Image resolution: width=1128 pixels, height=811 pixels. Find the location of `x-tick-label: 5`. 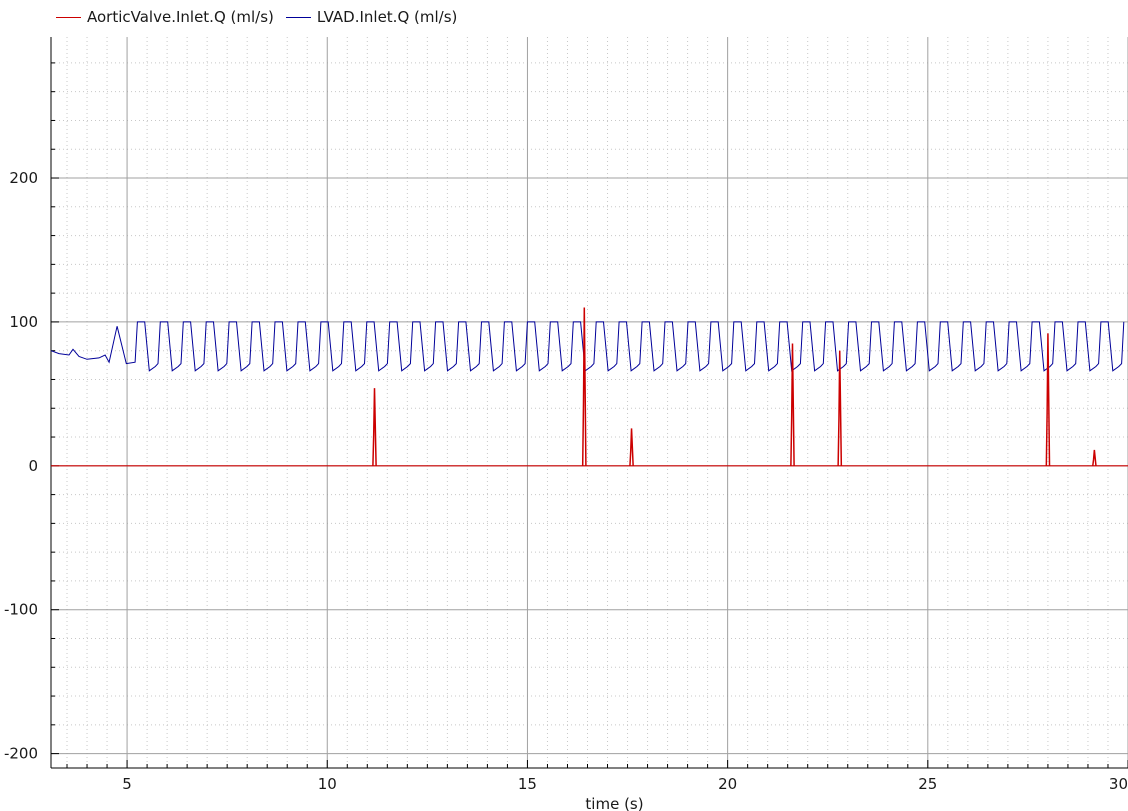

x-tick-label: 5 is located at coordinates (127, 784).